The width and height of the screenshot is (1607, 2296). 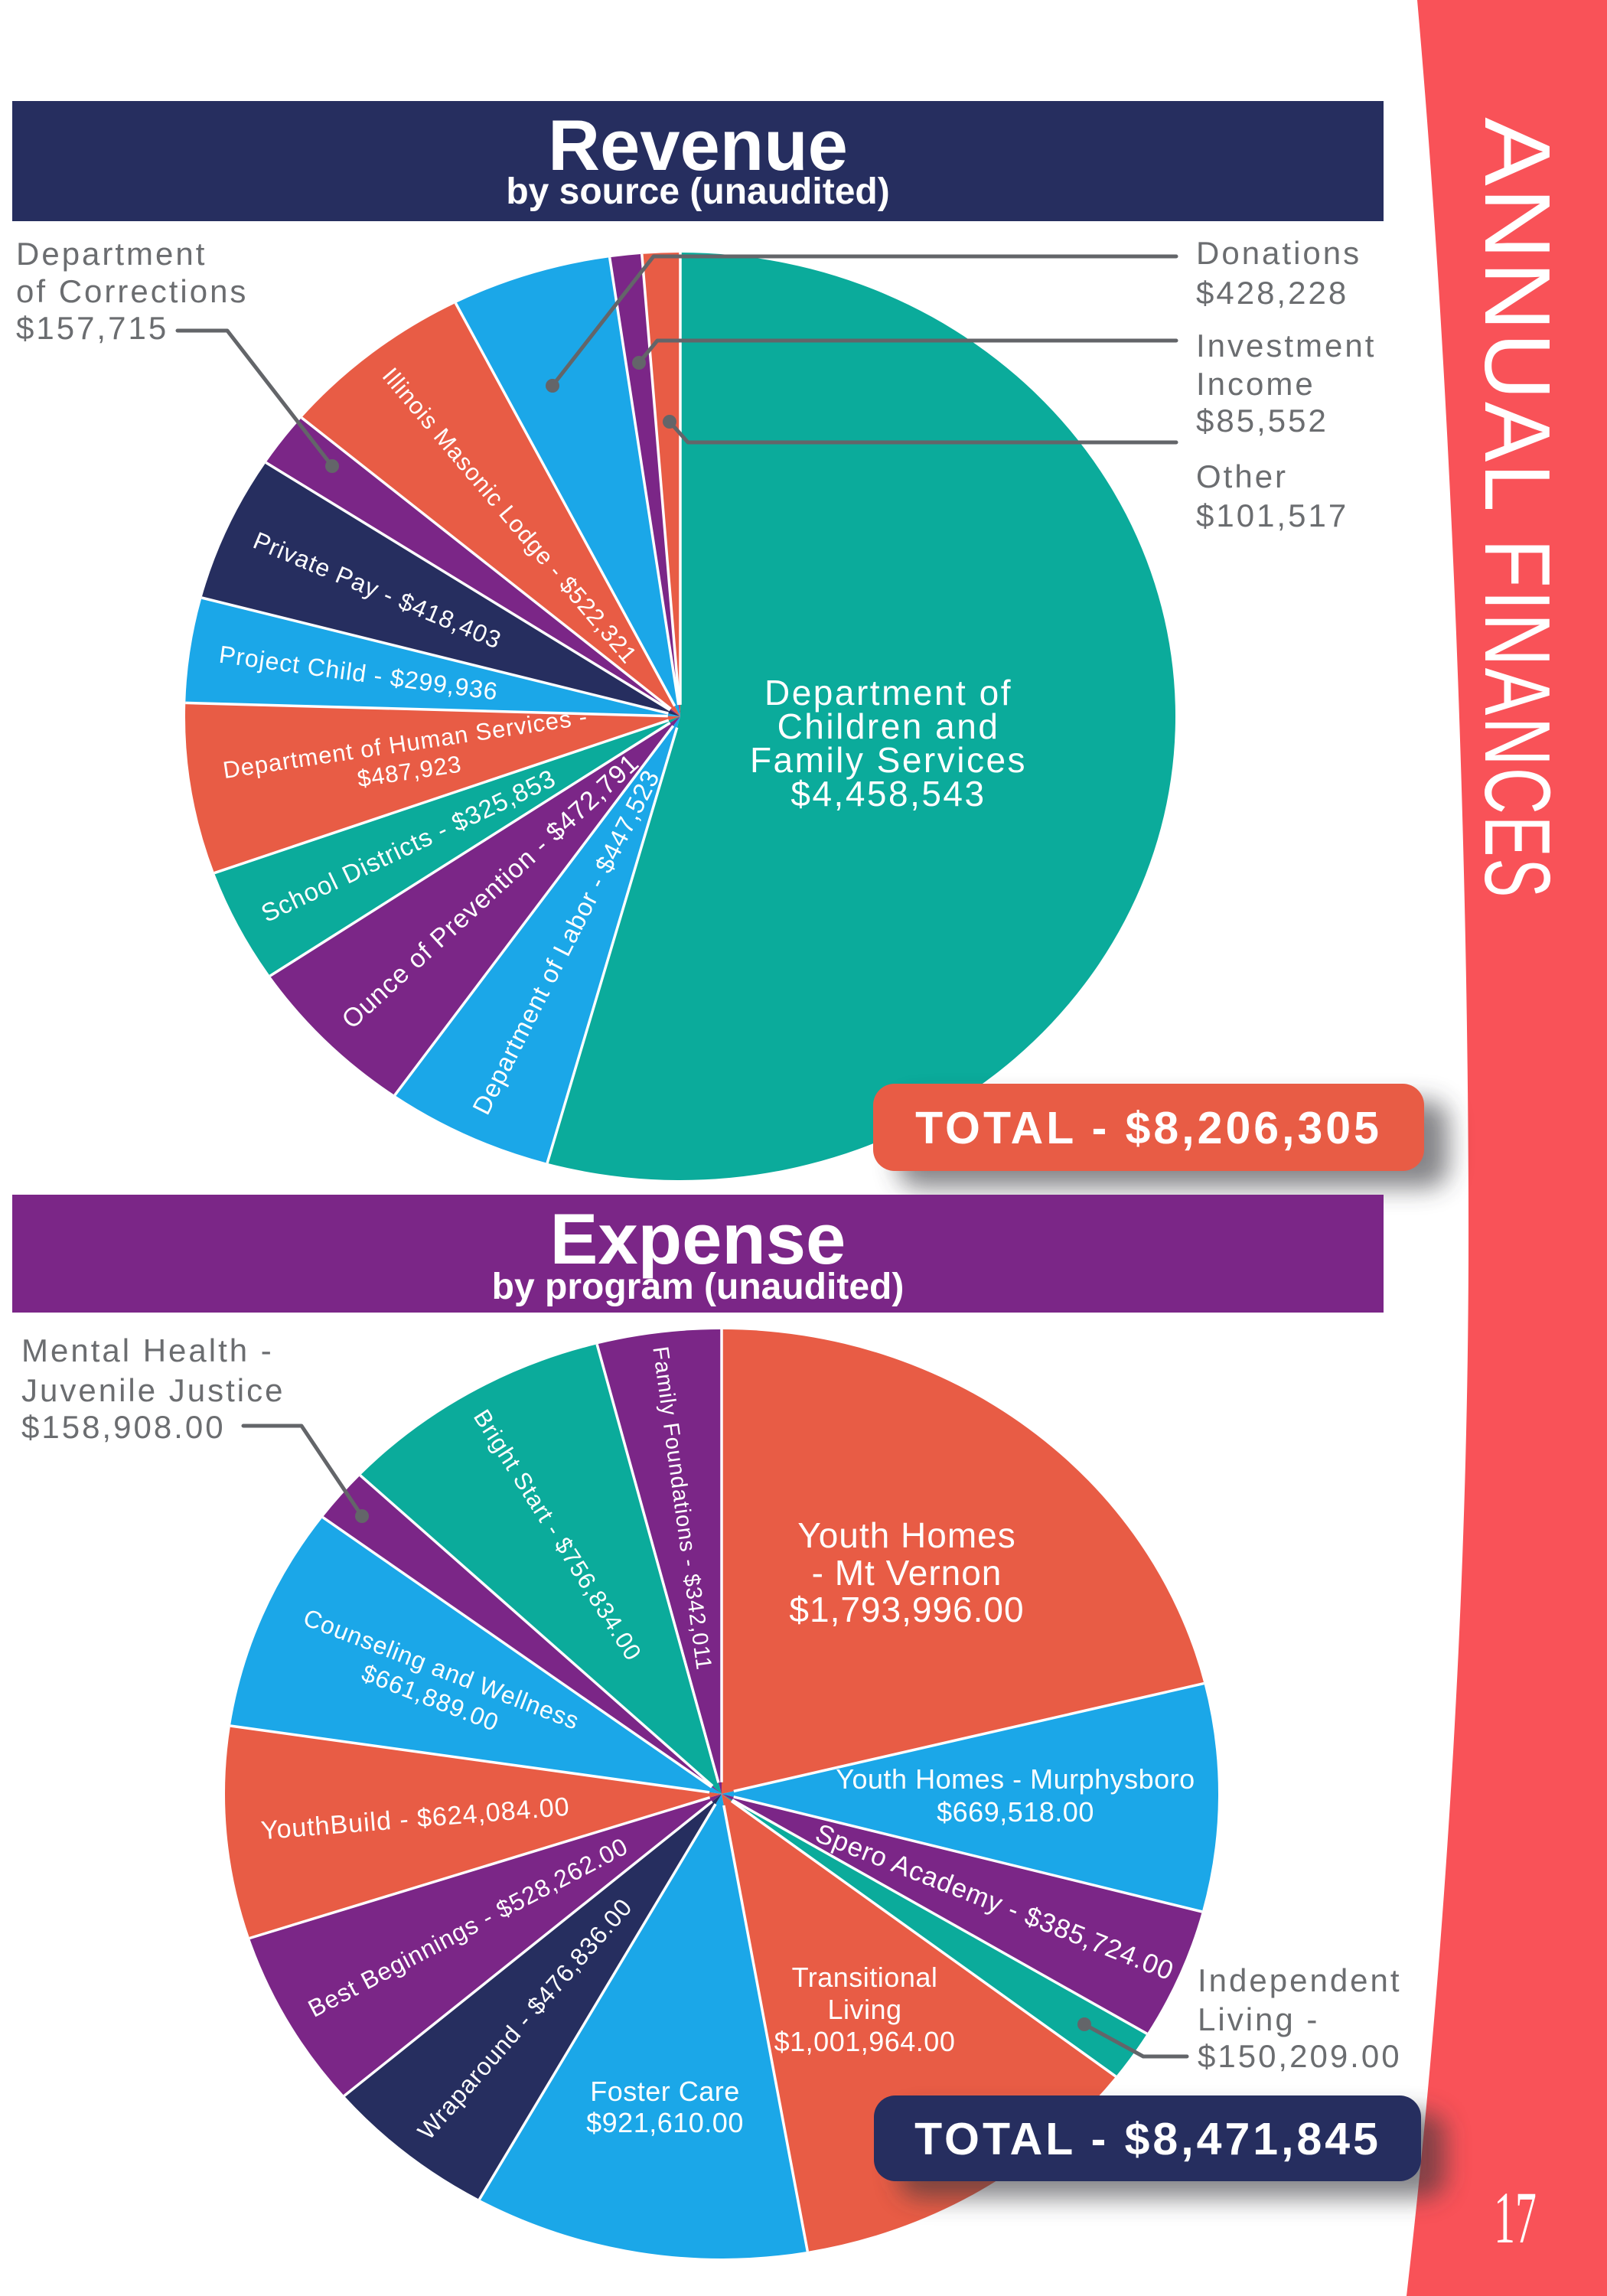 I want to click on svg-text: Transitional, so click(x=865, y=1977).